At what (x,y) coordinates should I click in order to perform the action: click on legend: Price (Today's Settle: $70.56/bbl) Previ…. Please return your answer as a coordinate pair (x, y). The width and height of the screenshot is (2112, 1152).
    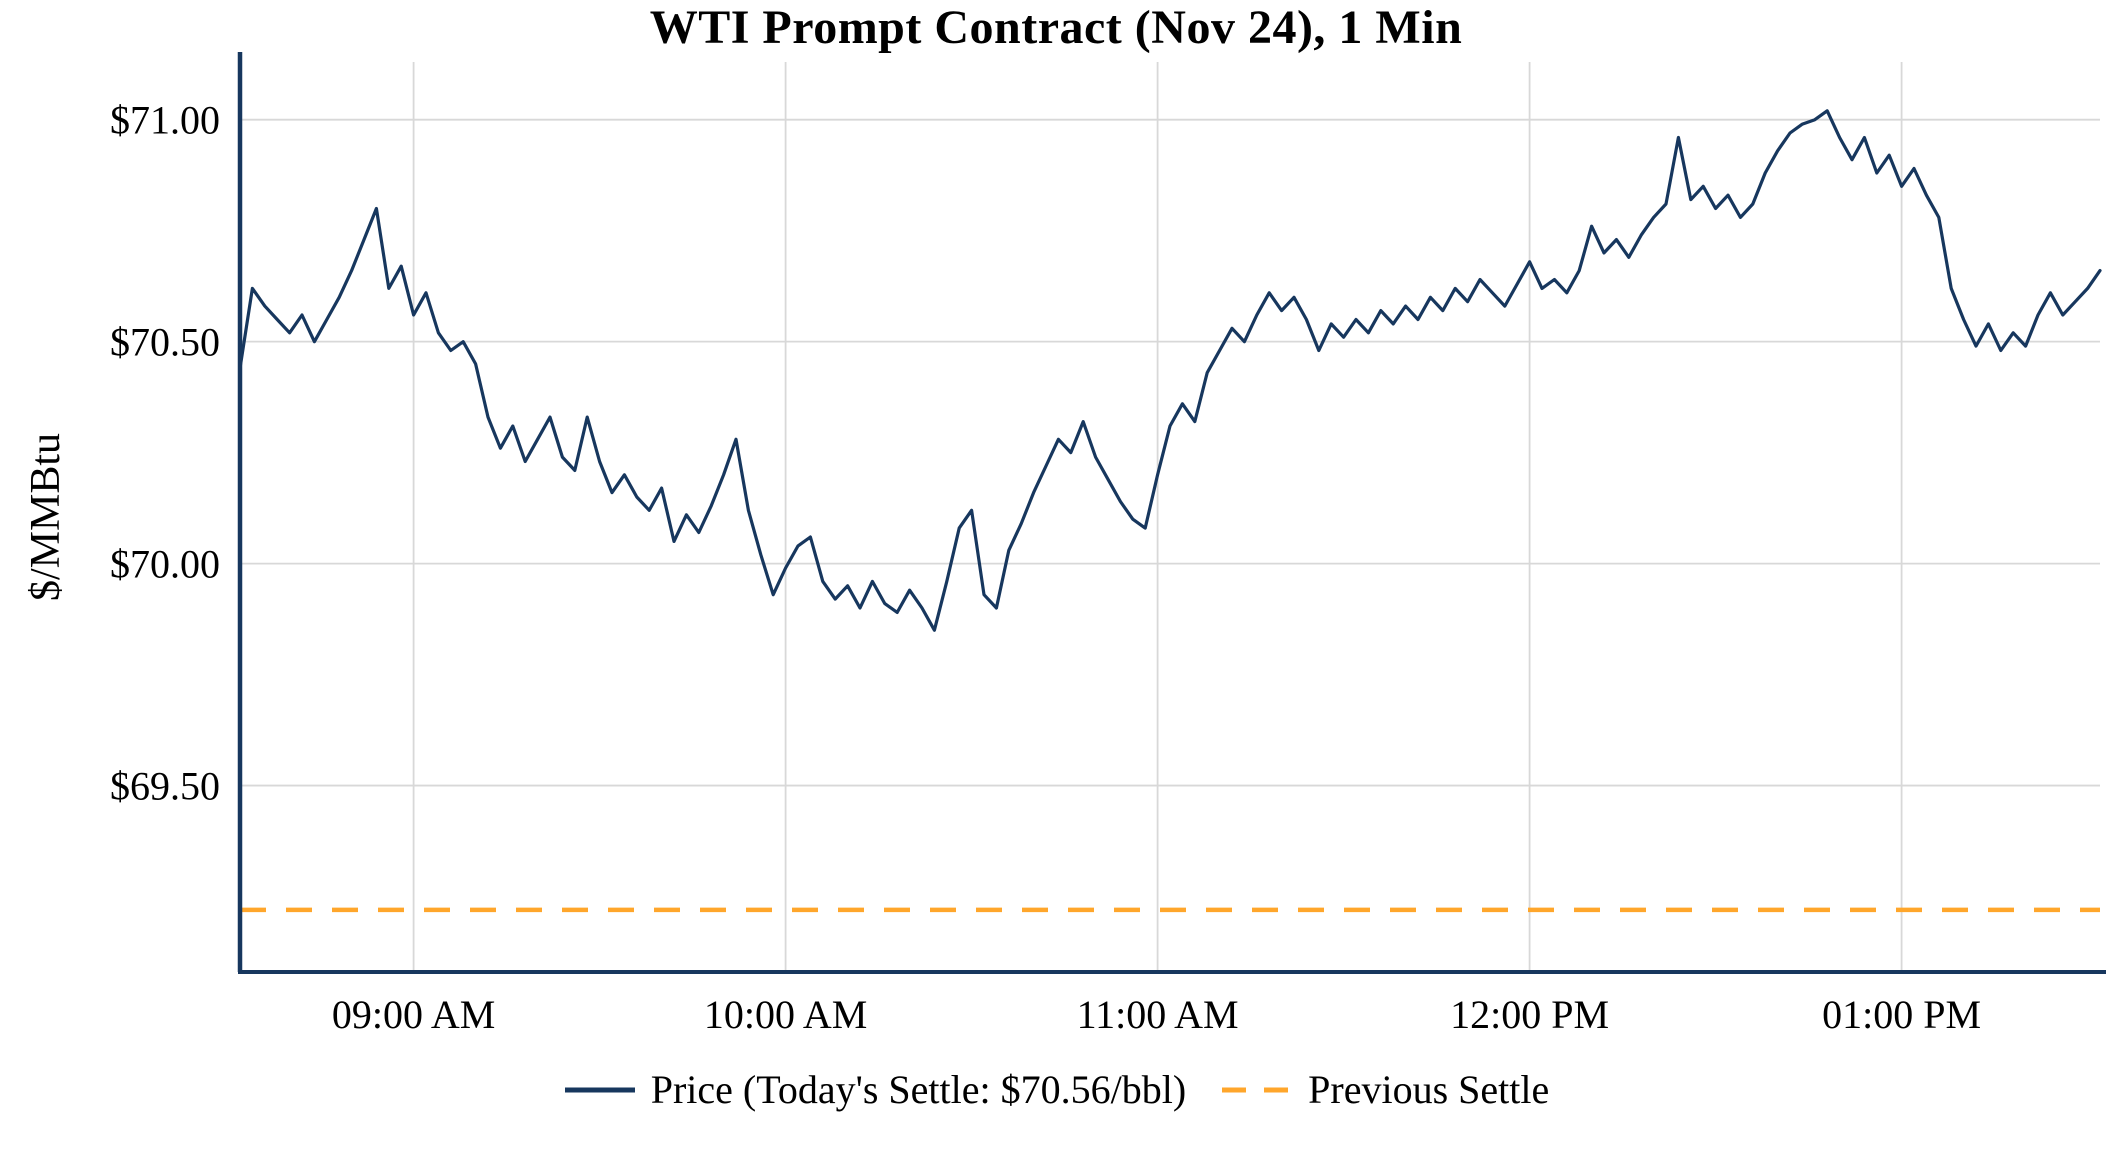
    Looking at the image, I should click on (1056, 1089).